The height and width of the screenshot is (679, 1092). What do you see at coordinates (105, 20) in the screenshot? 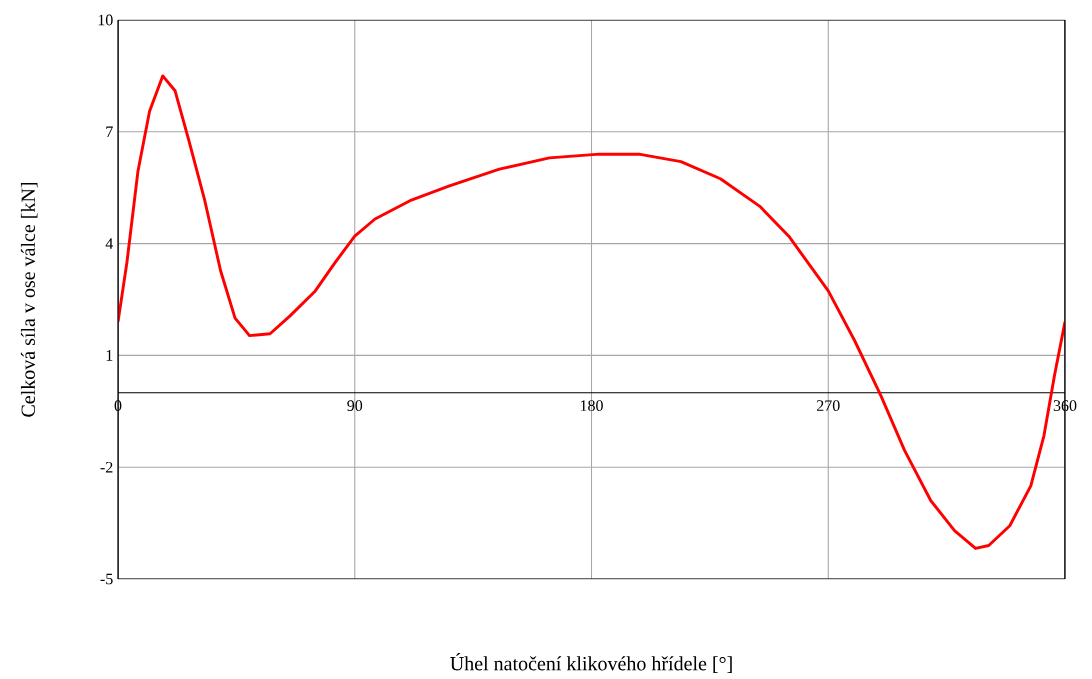
I see `y-tick-label: 10` at bounding box center [105, 20].